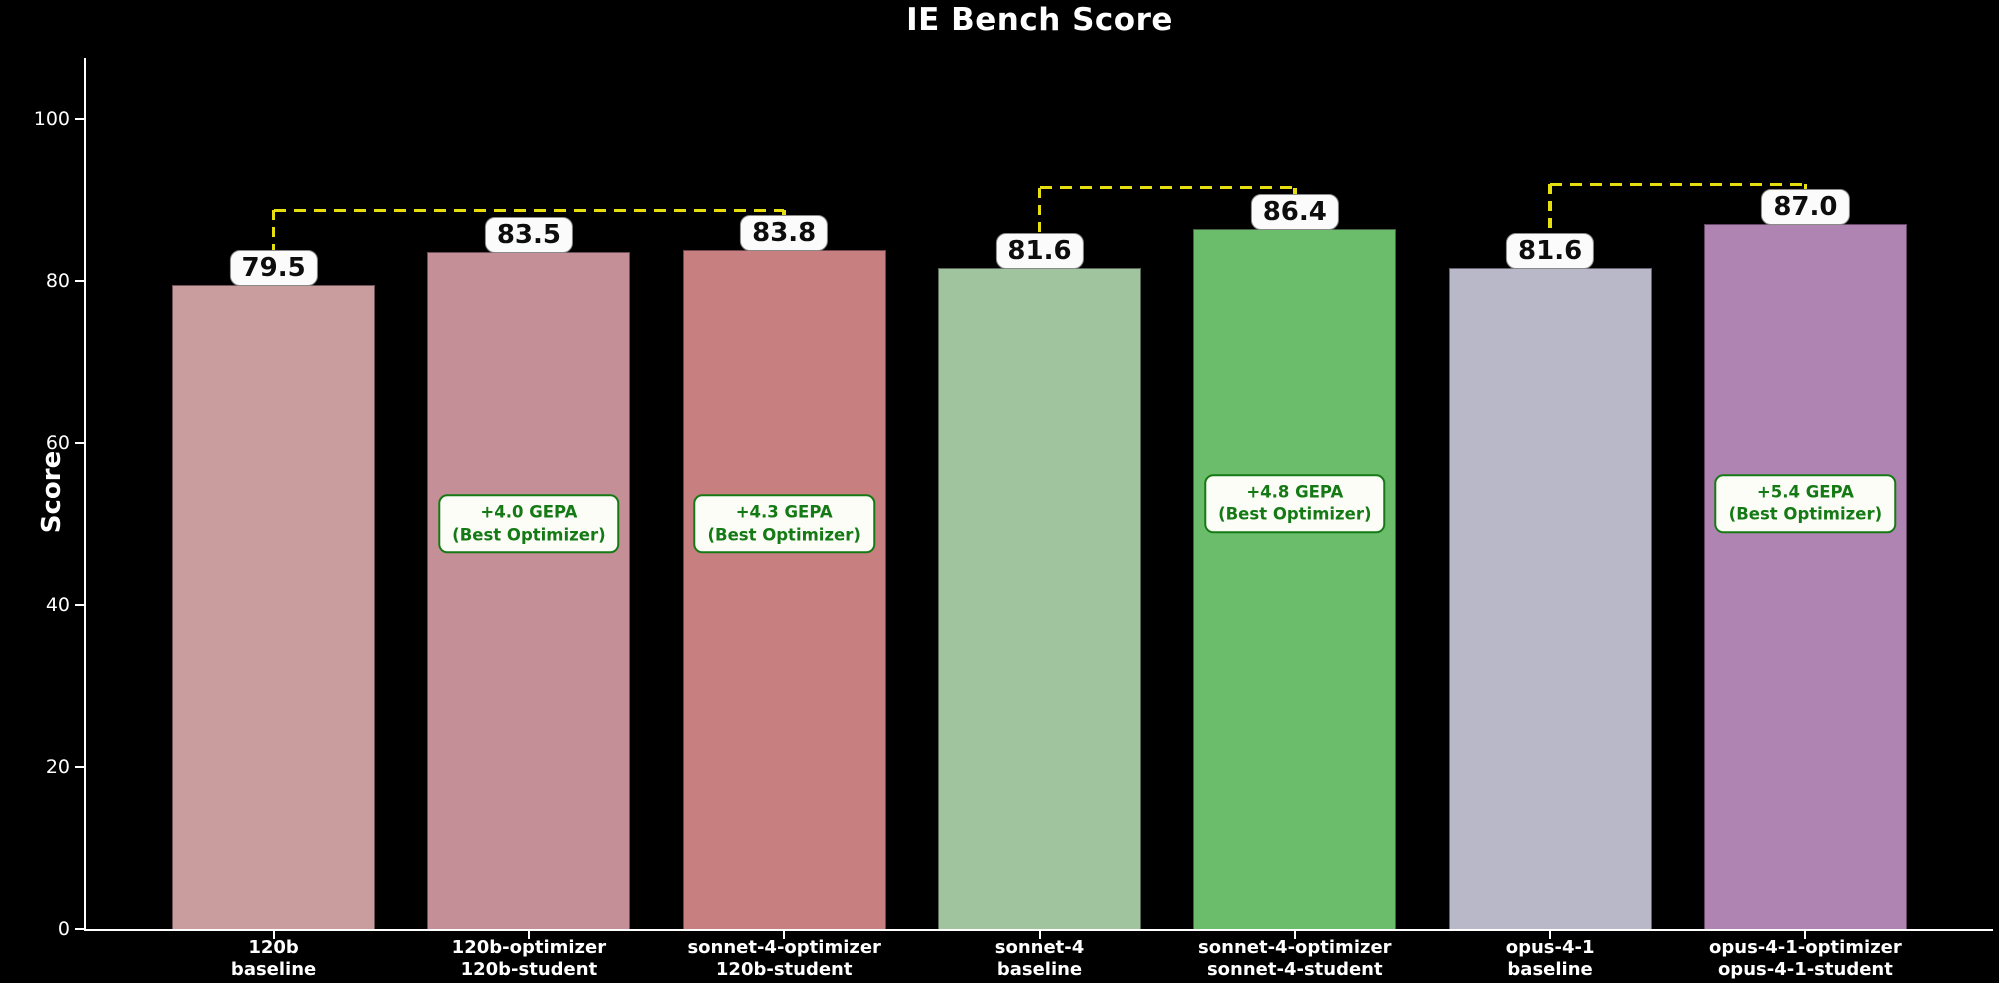 The width and height of the screenshot is (1999, 983). What do you see at coordinates (1295, 503) in the screenshot?
I see `gepa-improvement-annotation: +4.8 GEPA (Best Optimizer)` at bounding box center [1295, 503].